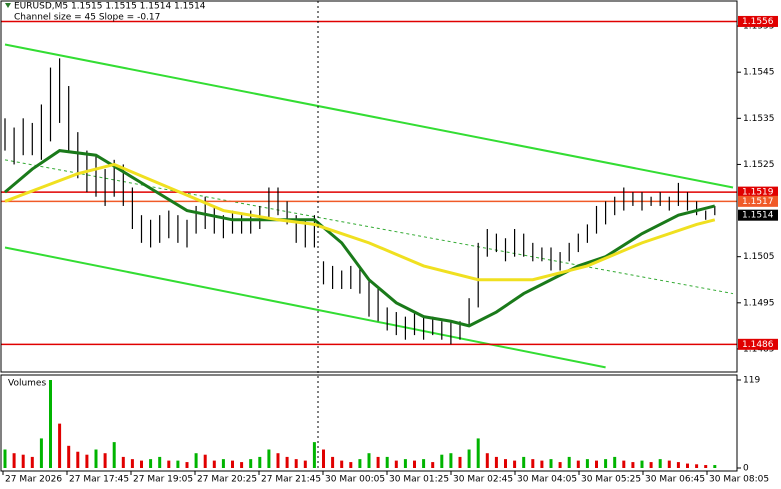 This screenshot has height=489, width=781. I want to click on y-tick-label: 1.1545, so click(759, 73).